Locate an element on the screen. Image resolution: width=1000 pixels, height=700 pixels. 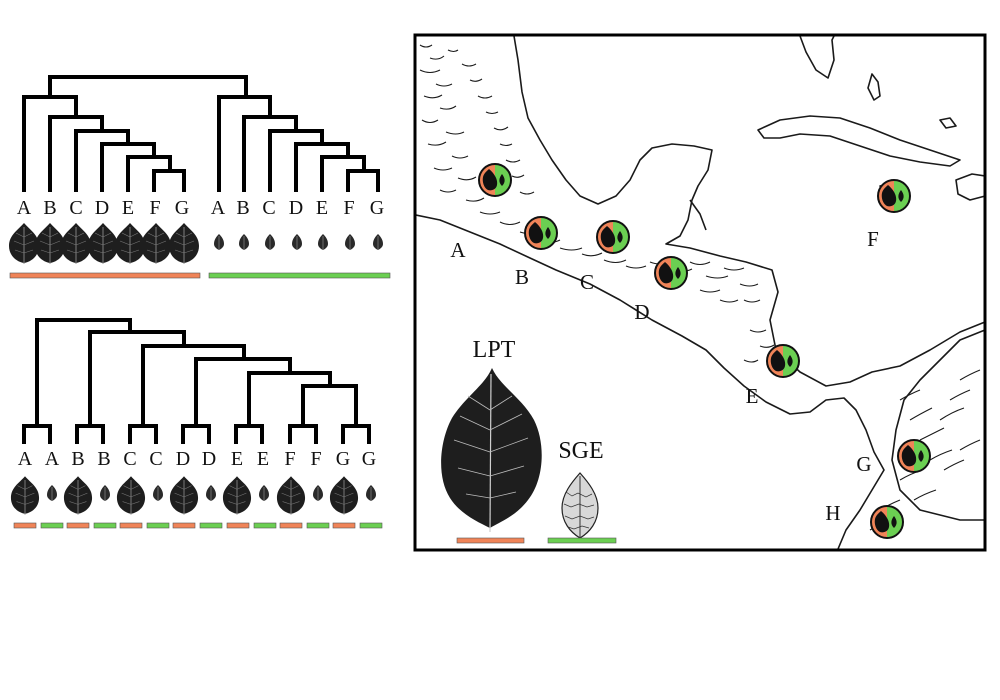
site-marker-d is located at coordinates (671, 273).